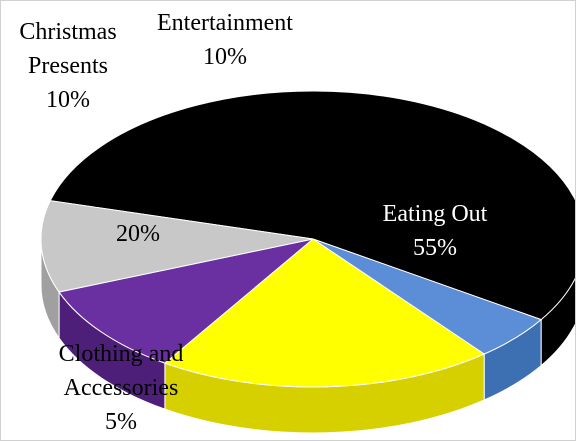 The width and height of the screenshot is (576, 441). What do you see at coordinates (225, 40) in the screenshot?
I see `label-entertainment: Entertainment 10%` at bounding box center [225, 40].